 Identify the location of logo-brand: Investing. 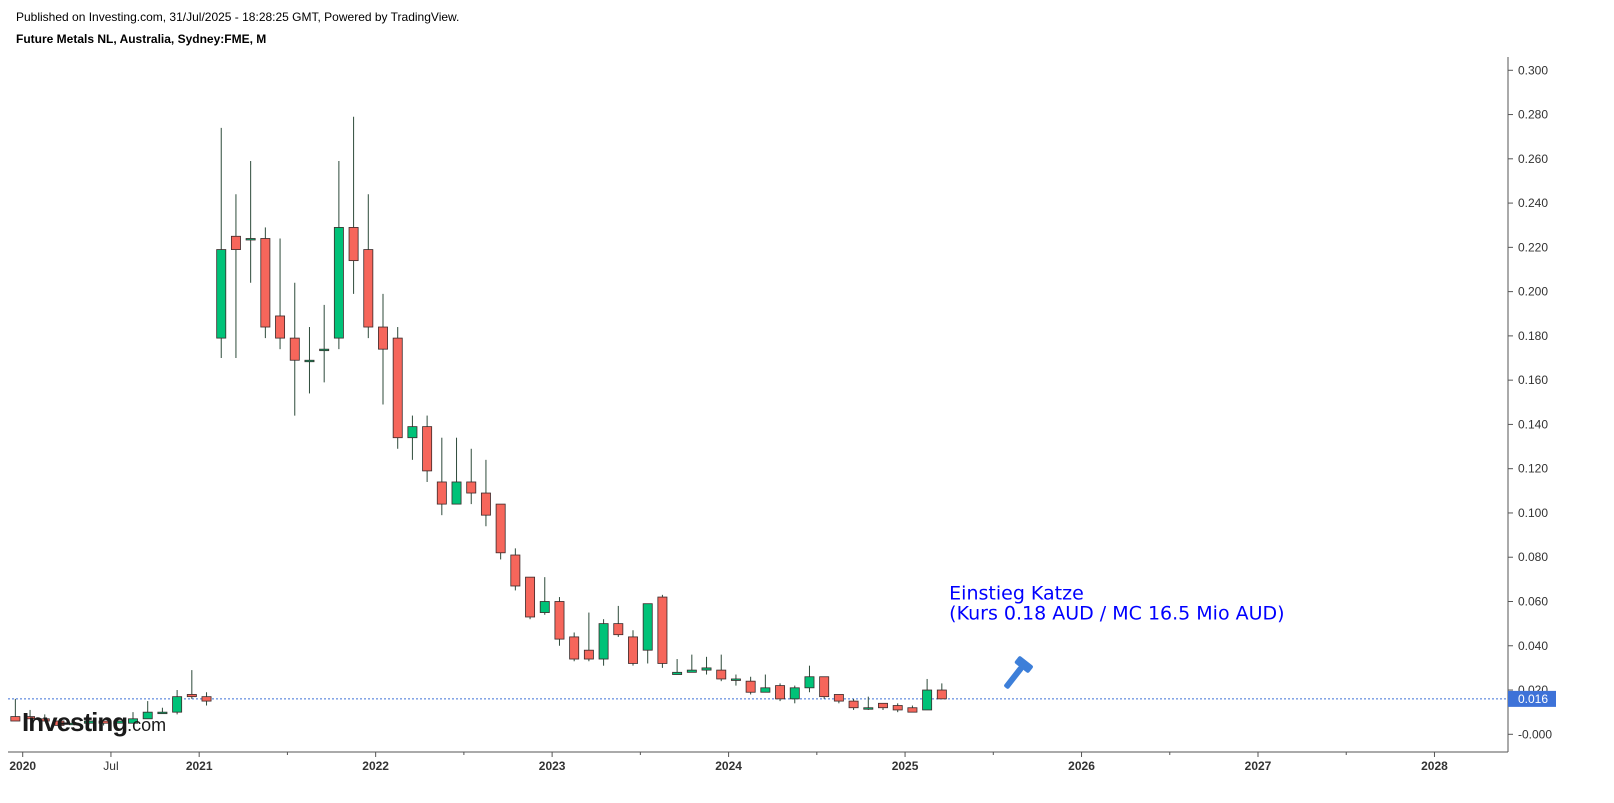
(75, 722).